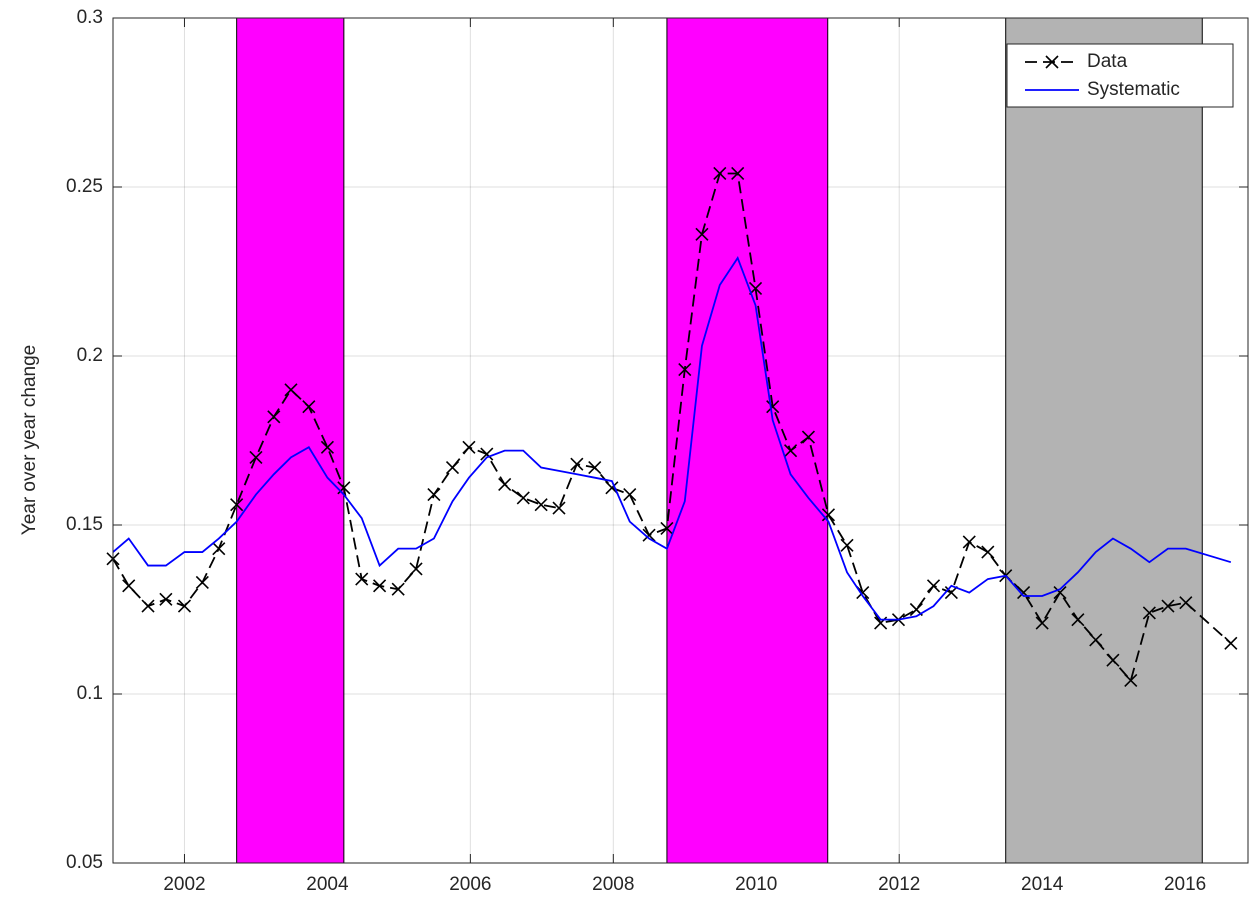 This screenshot has height=909, width=1255. What do you see at coordinates (90, 693) in the screenshot?
I see `y-tick-label: 0.1` at bounding box center [90, 693].